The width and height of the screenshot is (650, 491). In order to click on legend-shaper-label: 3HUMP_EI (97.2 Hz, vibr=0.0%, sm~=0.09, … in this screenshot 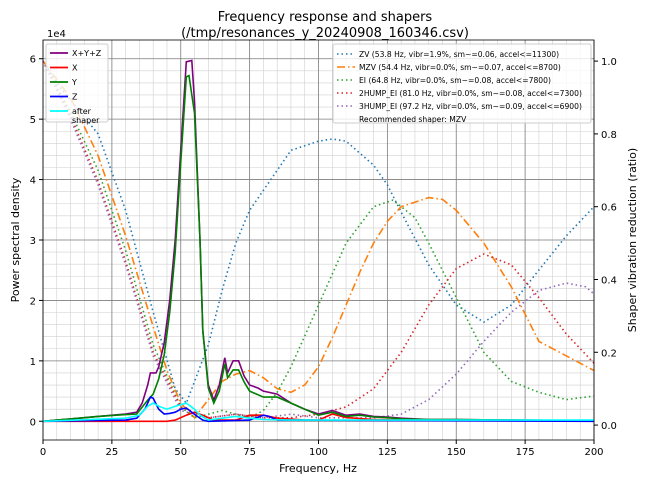, I will do `click(470, 106)`.